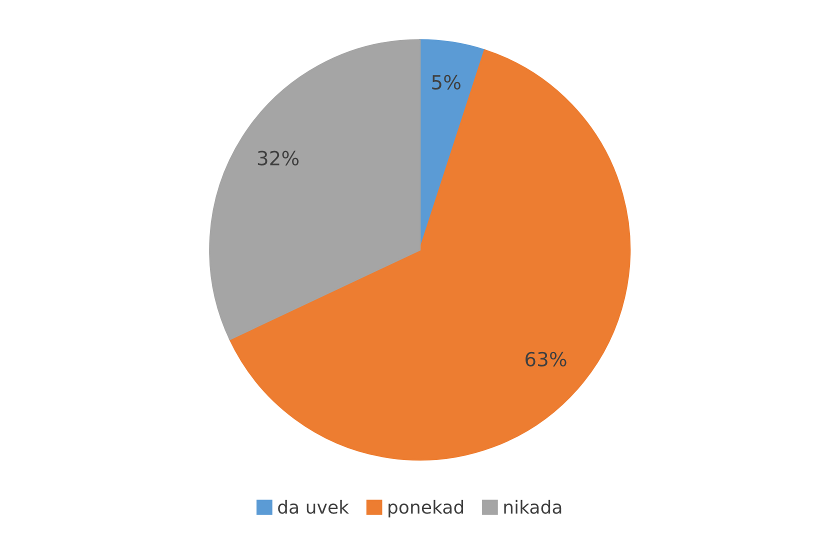 This screenshot has height=539, width=820. Describe the element at coordinates (278, 158) in the screenshot. I see `data-label: 32%` at that location.